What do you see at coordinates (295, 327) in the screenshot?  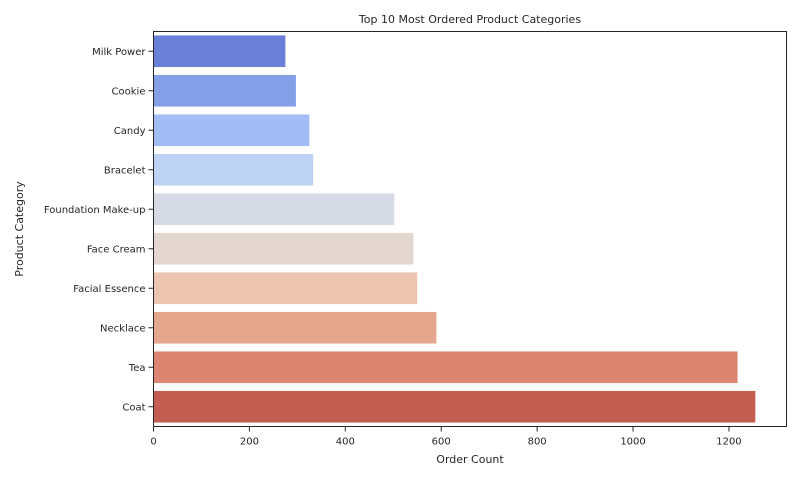 I see `bar-necklace` at bounding box center [295, 327].